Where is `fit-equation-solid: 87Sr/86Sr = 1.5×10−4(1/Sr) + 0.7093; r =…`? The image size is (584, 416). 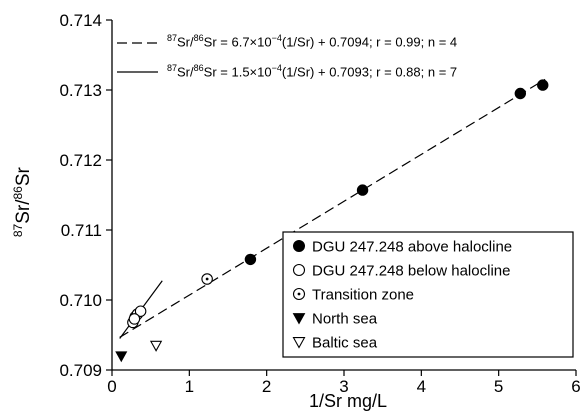 fit-equation-solid: 87Sr/86Sr = 1.5×10−4(1/Sr) + 0.7093; r =… is located at coordinates (312, 71).